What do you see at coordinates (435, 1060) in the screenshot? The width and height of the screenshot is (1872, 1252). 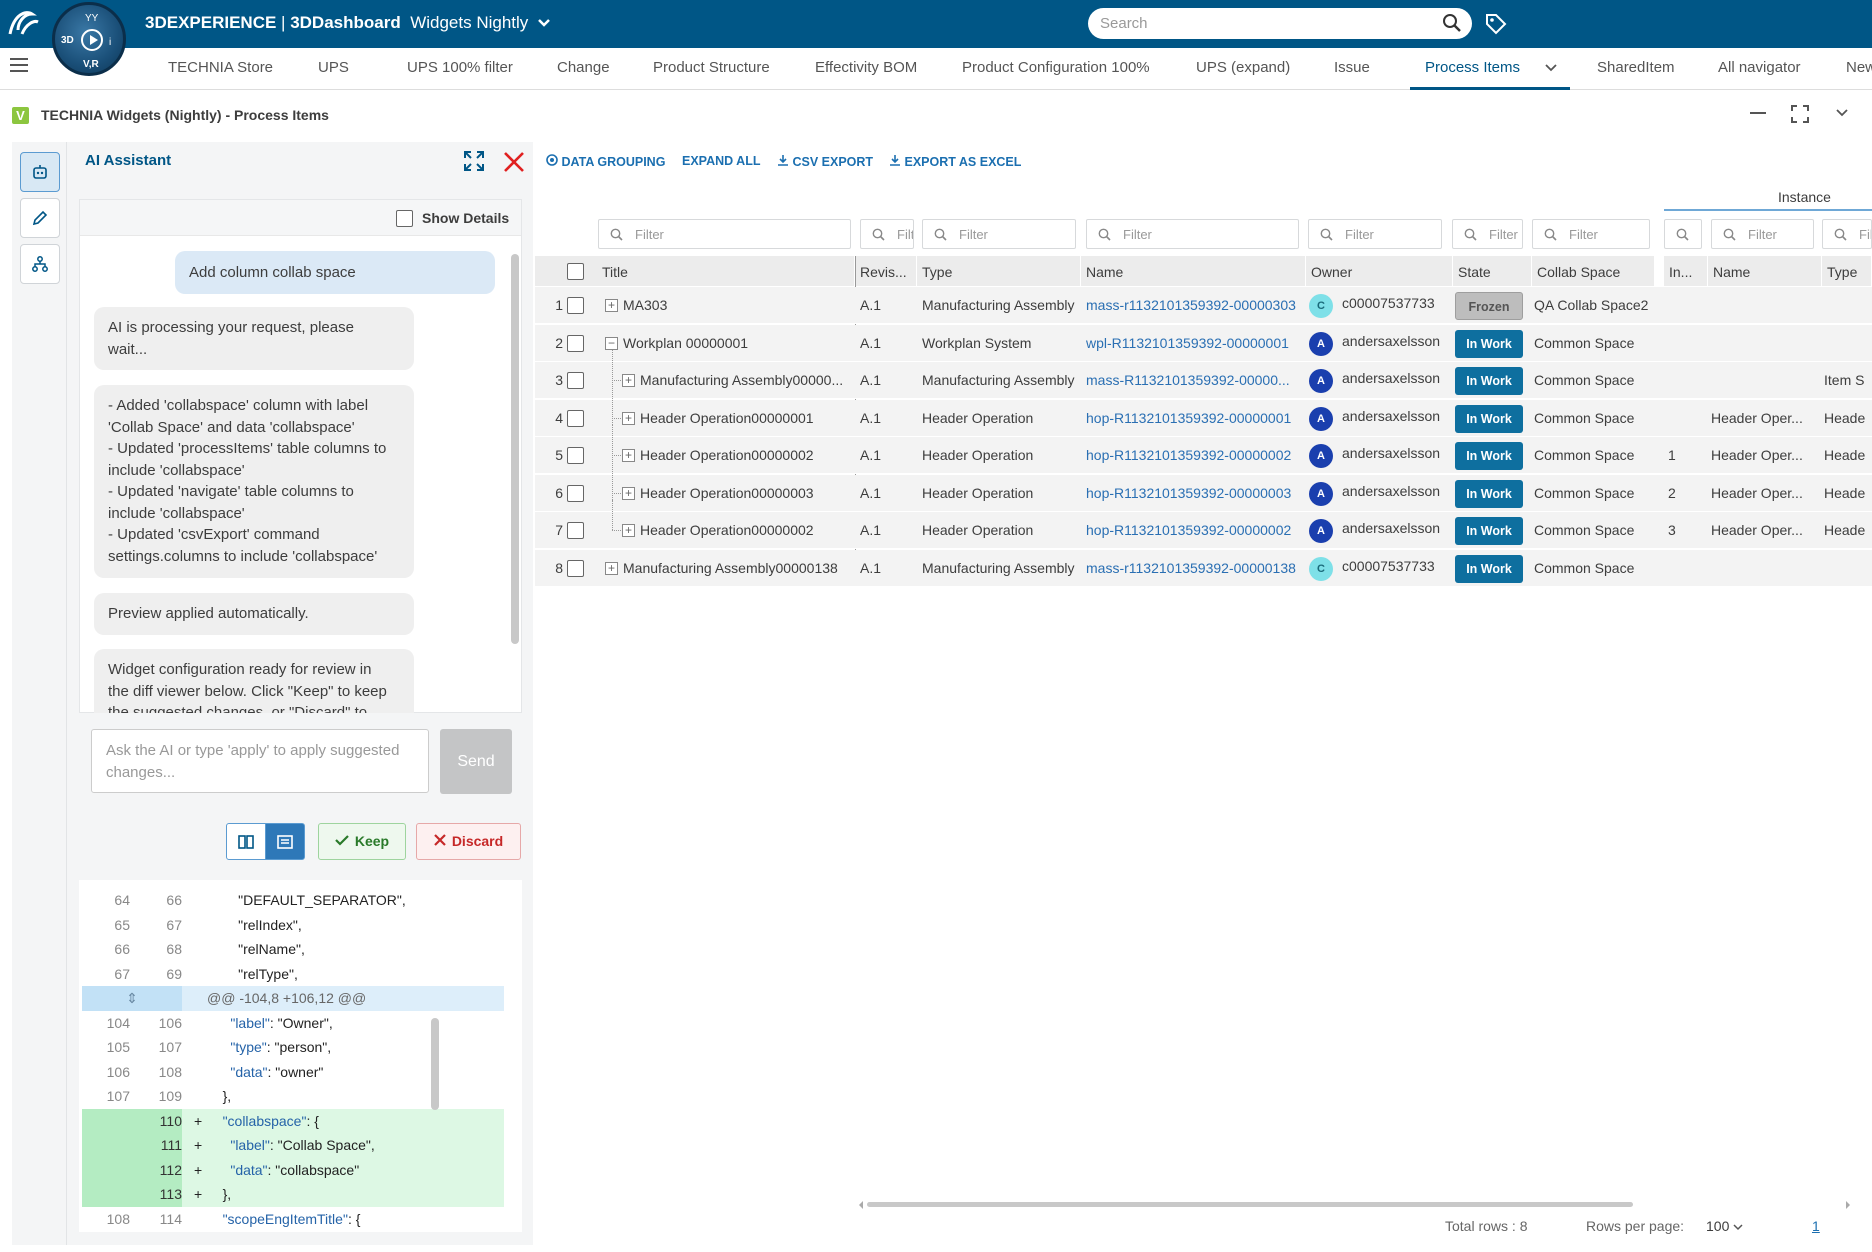 I see `diff-scrollbar` at bounding box center [435, 1060].